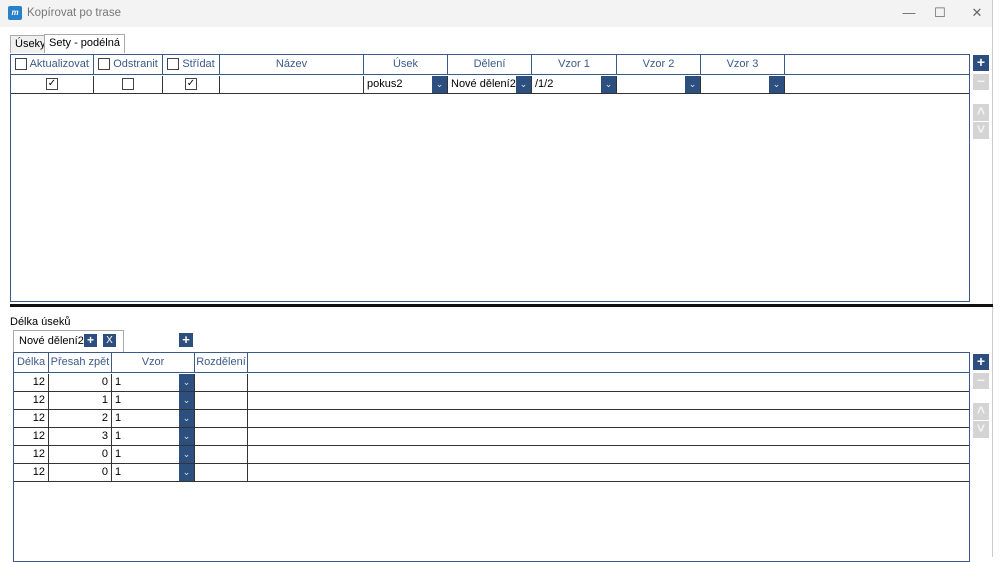 The width and height of the screenshot is (1000, 562). Describe the element at coordinates (385, 84) in the screenshot. I see `usek-value: pokus2` at that location.